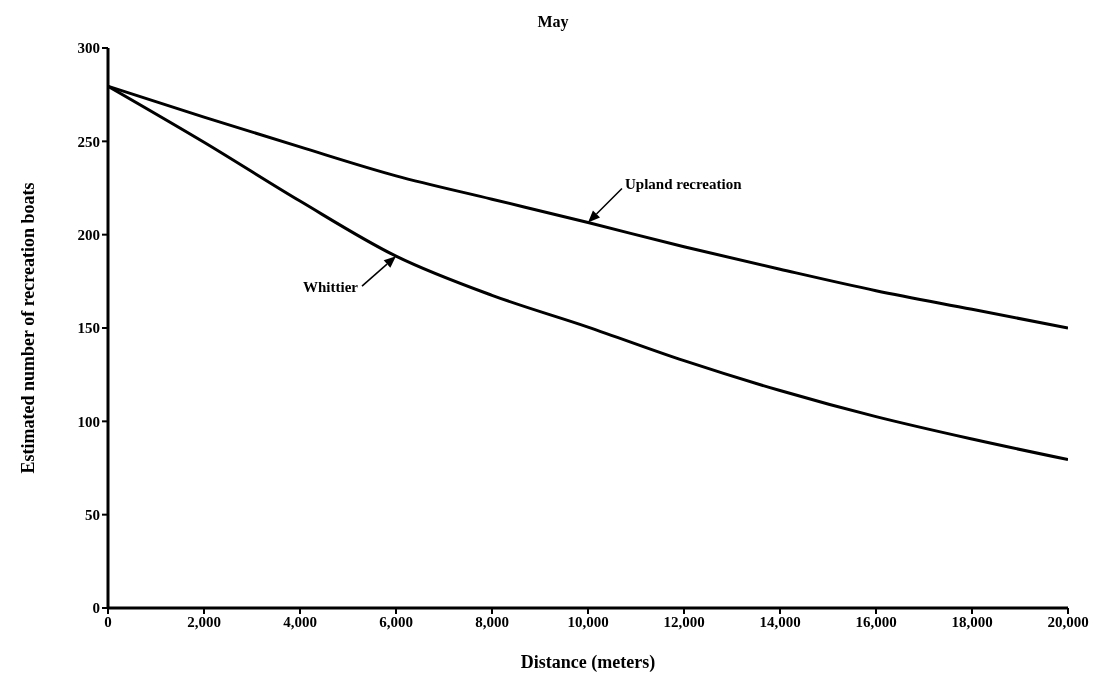 Image resolution: width=1108 pixels, height=696 pixels. Describe the element at coordinates (396, 621) in the screenshot. I see `x-tick-label: 6,000` at that location.